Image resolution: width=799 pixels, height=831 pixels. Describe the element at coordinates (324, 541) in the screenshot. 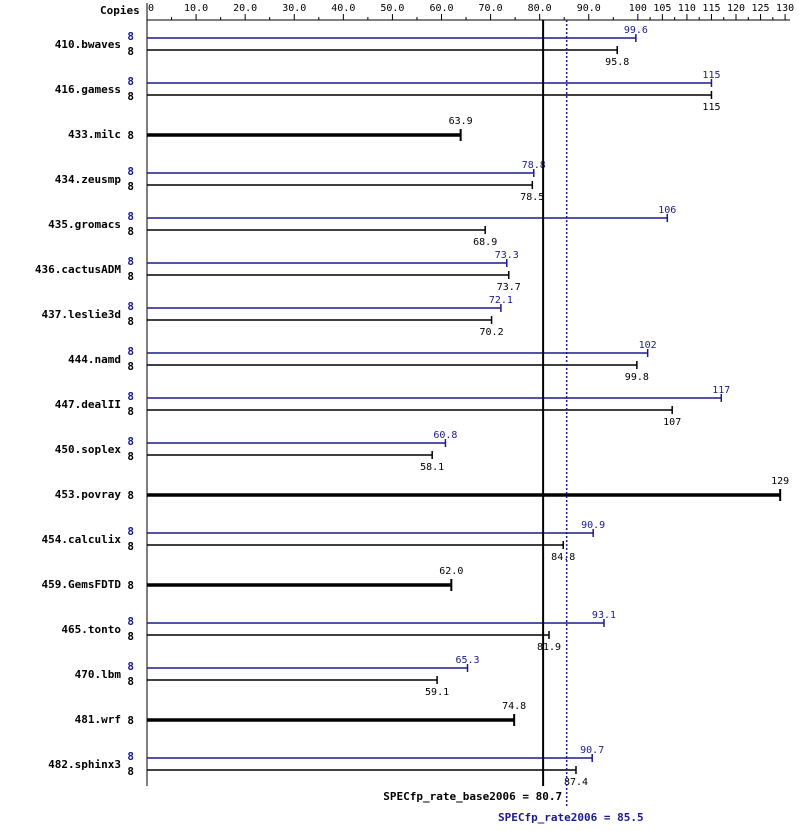

I see `benchmark-row: 454.calculix 8 90.9 8 84.8` at that location.